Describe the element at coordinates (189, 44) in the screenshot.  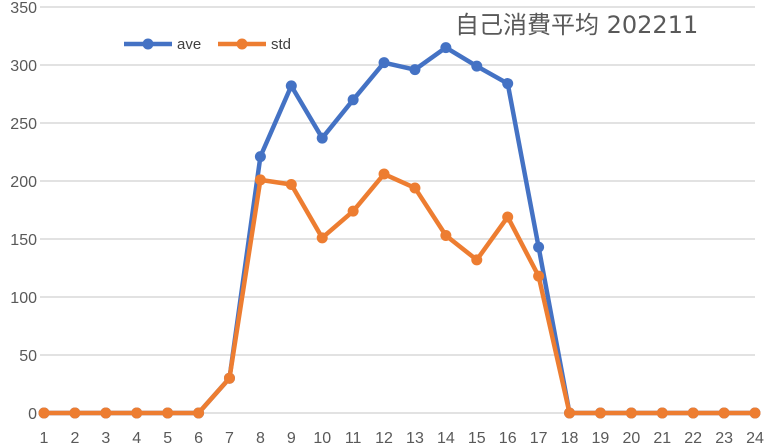
I see `legend-label: ave` at that location.